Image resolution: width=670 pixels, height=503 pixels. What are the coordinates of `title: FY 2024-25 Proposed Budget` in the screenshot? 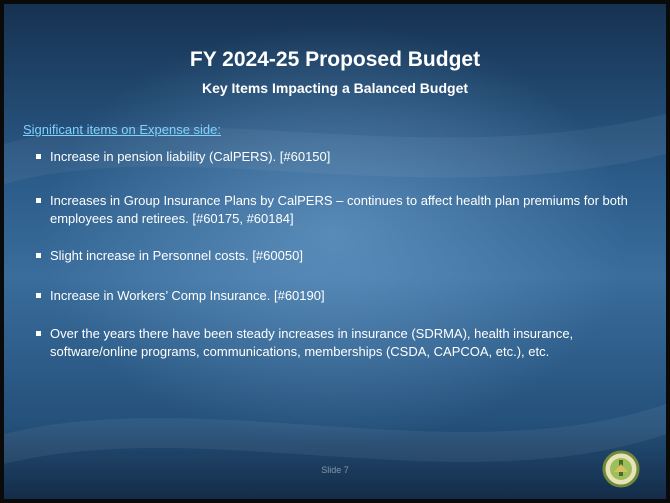 It's located at (335, 59).